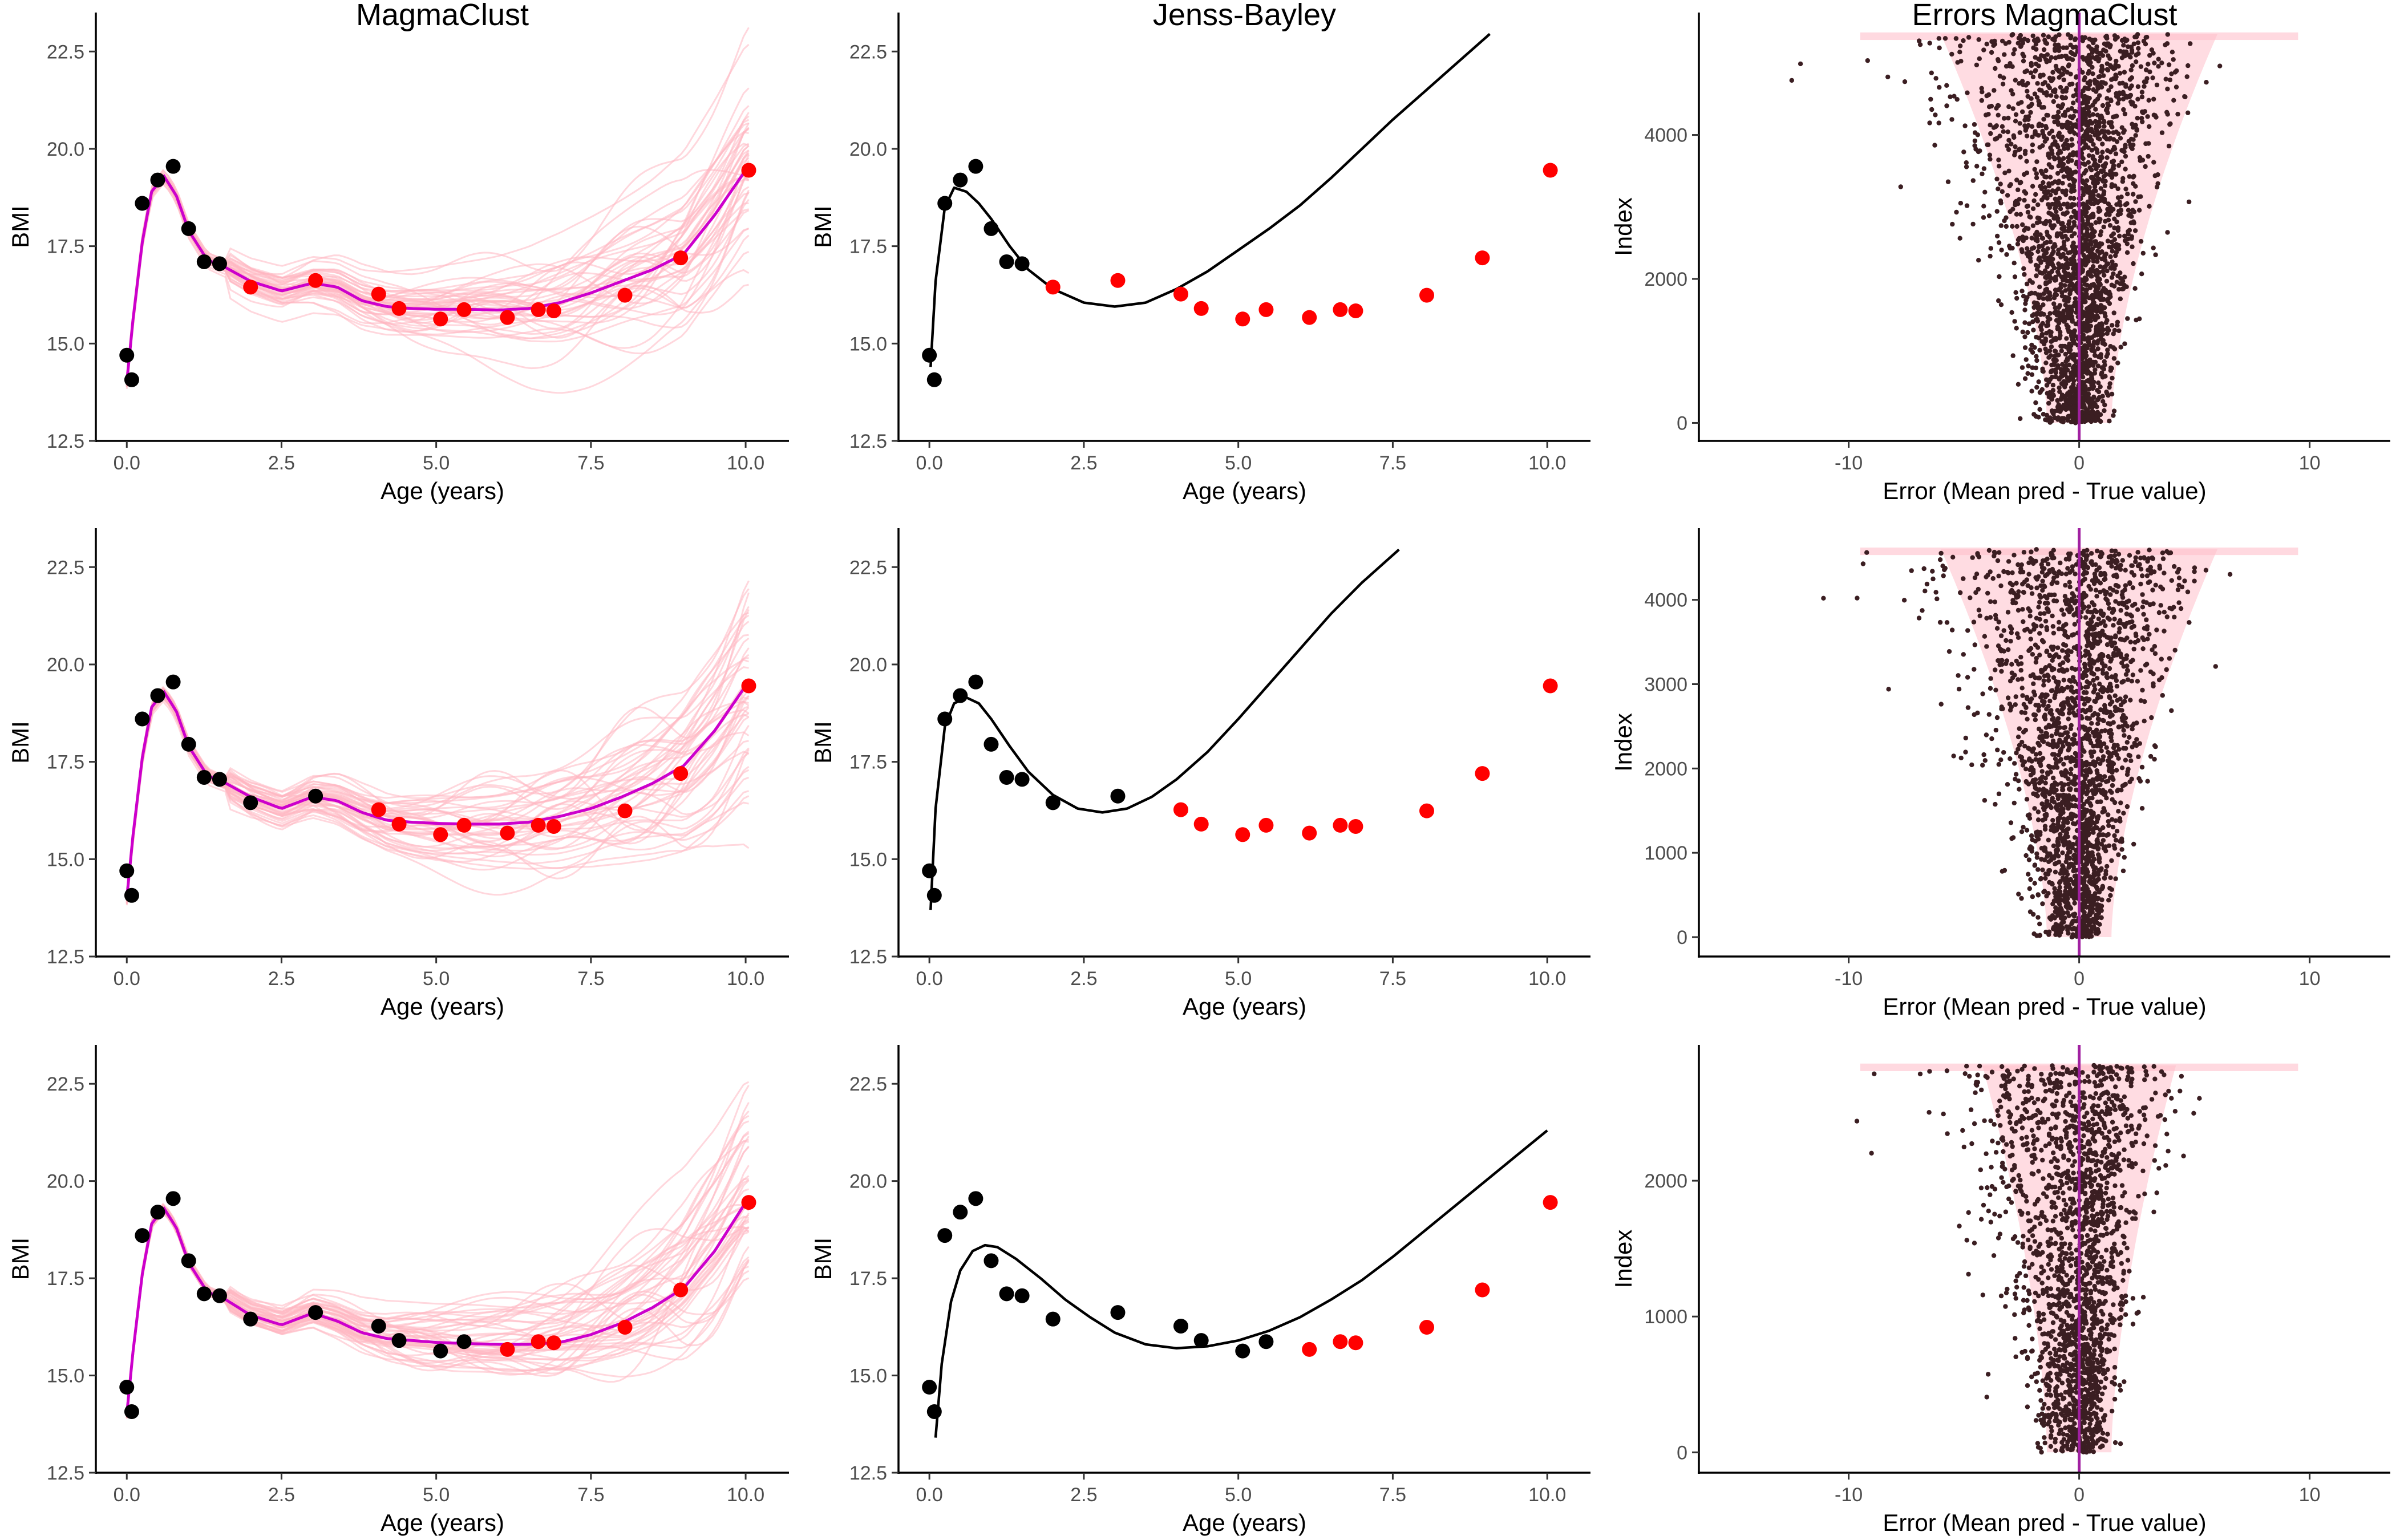 The image size is (2396, 1540). What do you see at coordinates (1666, 279) in the screenshot?
I see `y-tick-label: 2000` at bounding box center [1666, 279].